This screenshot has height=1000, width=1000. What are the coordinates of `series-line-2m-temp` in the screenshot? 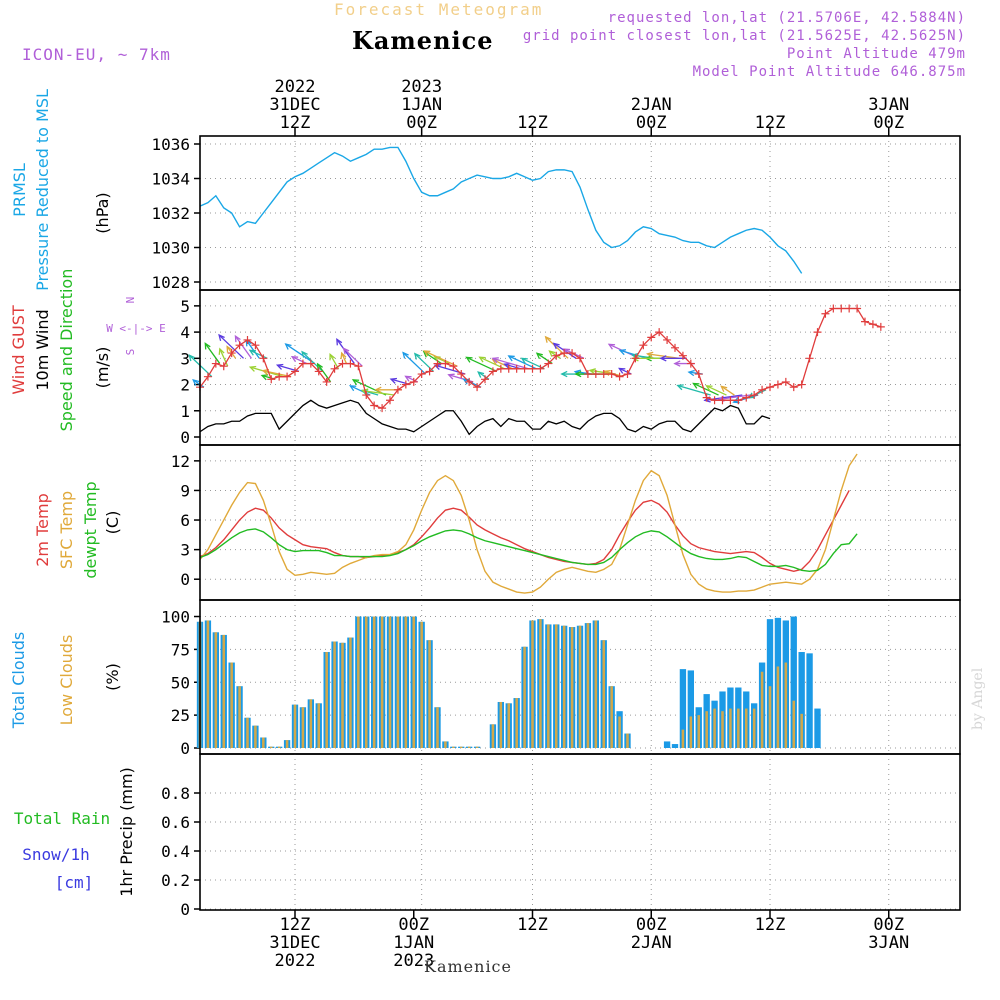 It's located at (524, 531).